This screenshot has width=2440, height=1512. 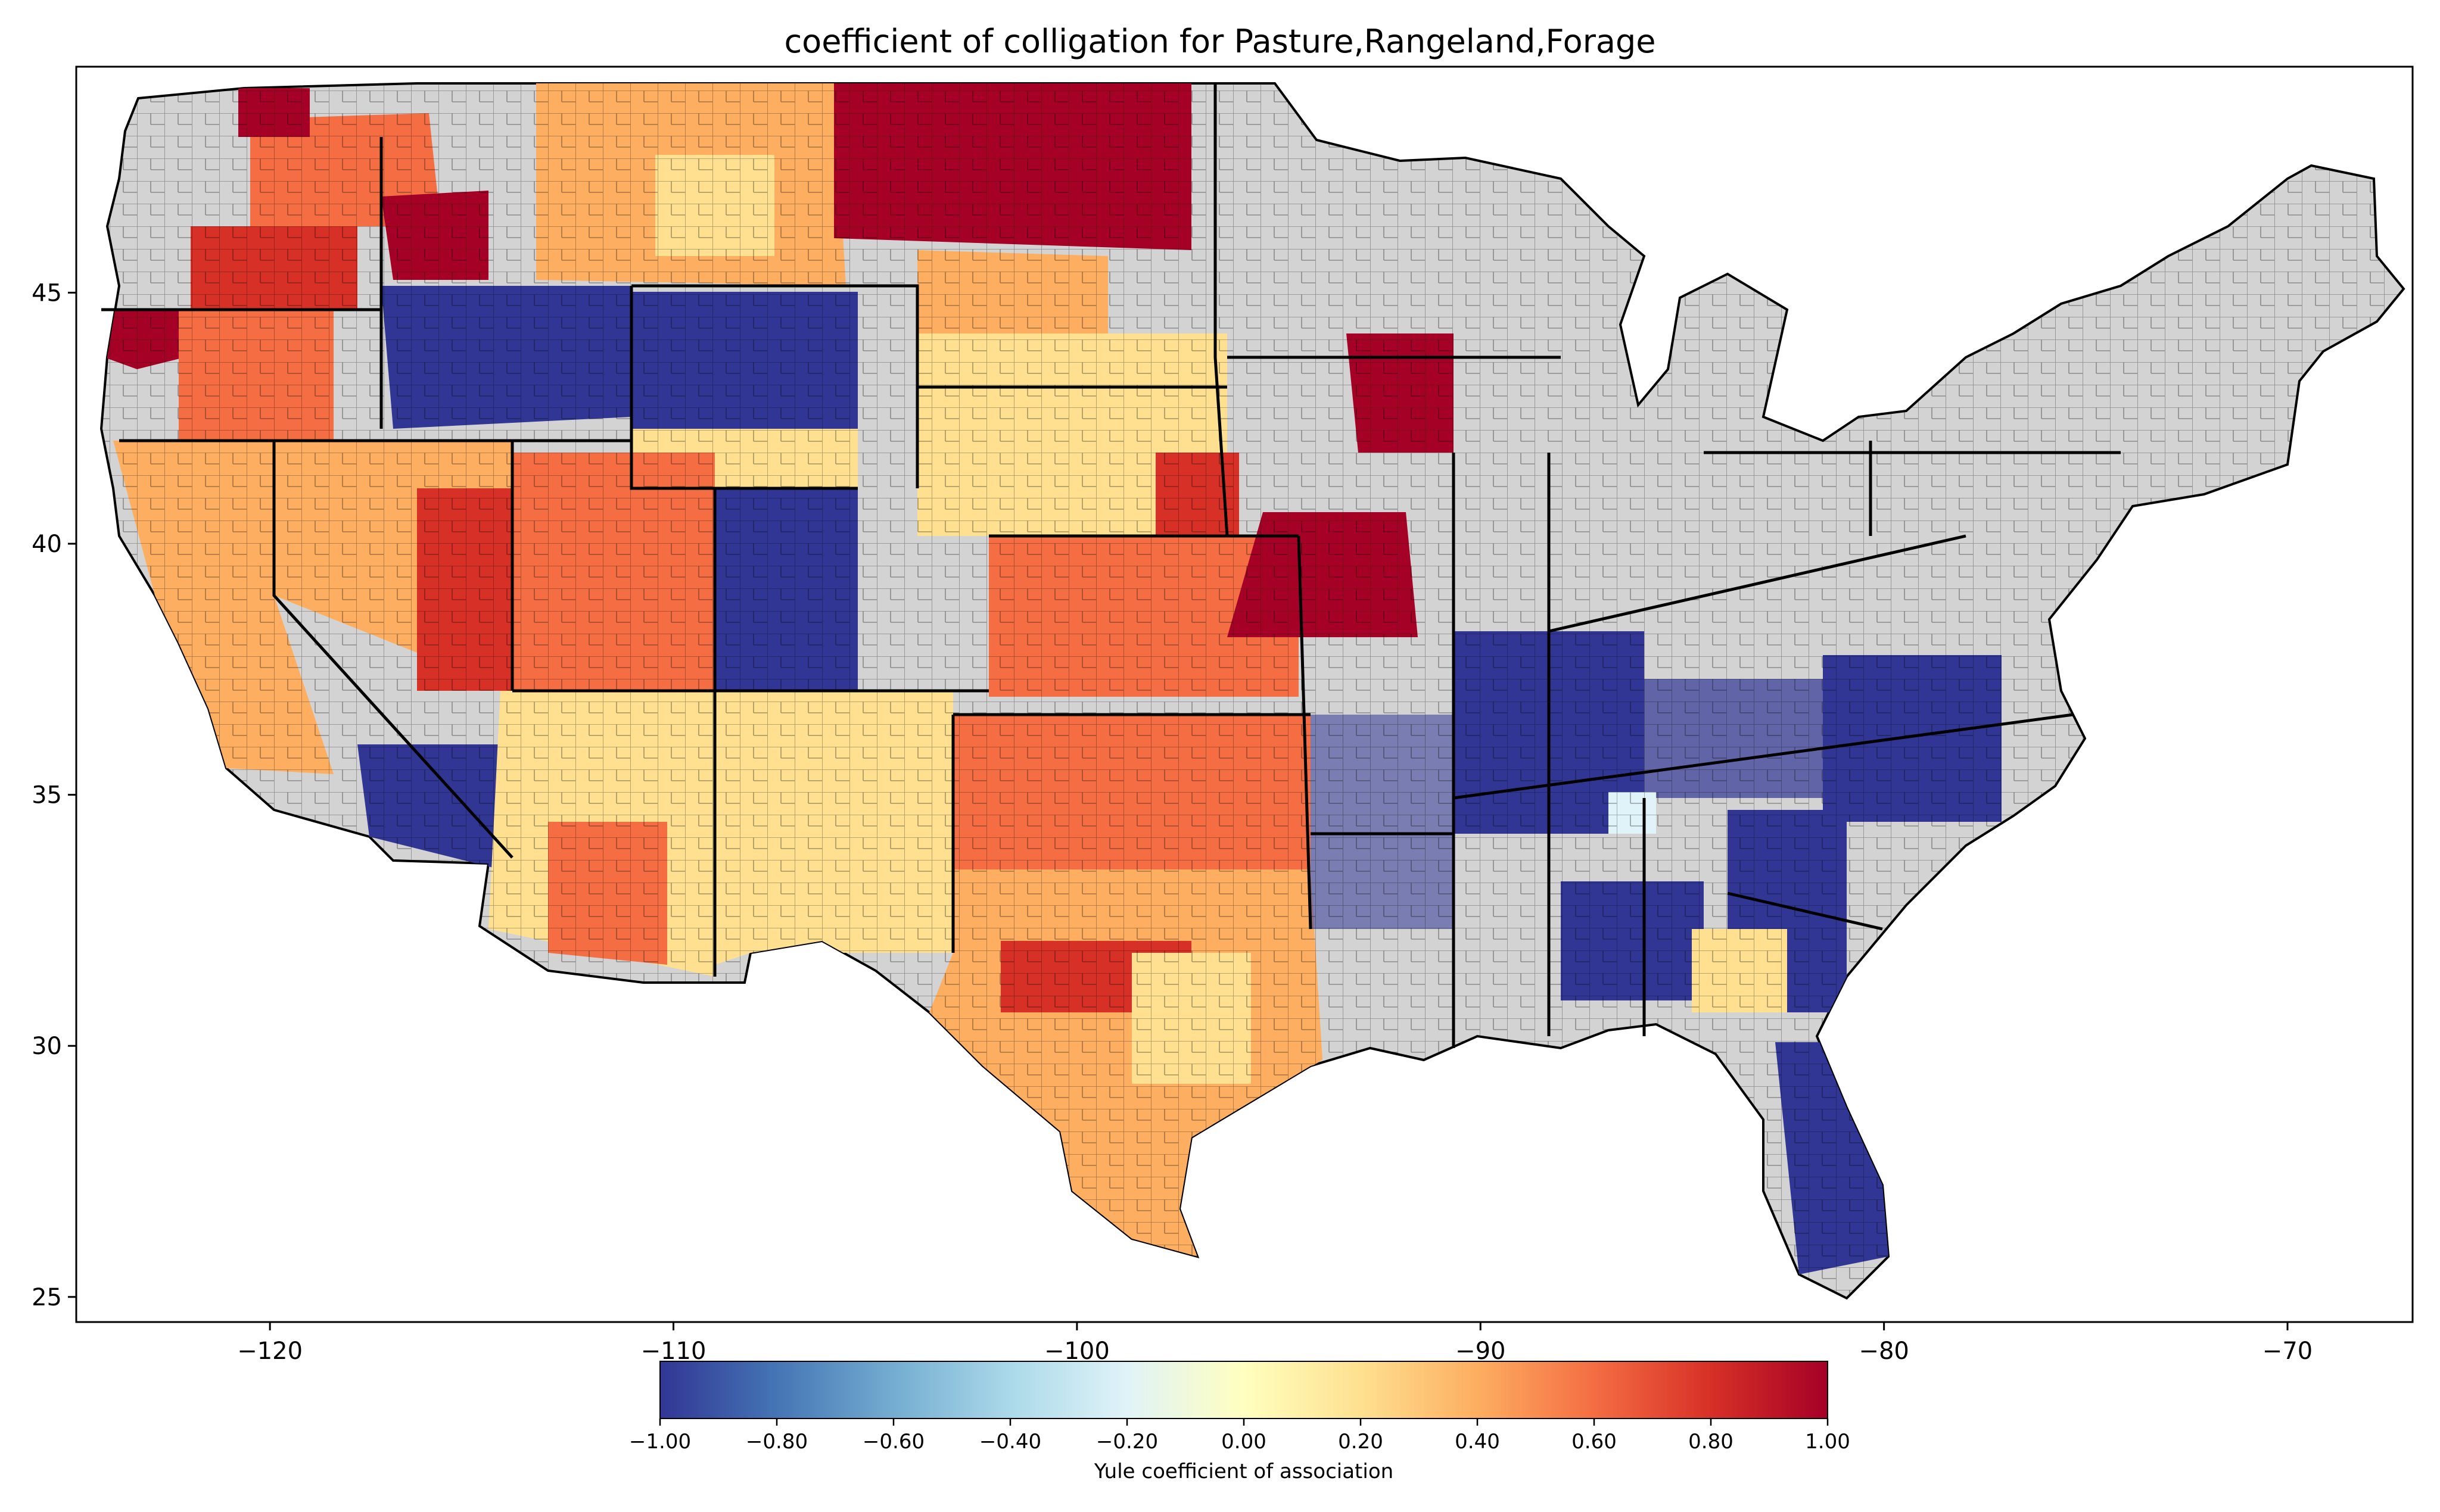 What do you see at coordinates (660, 1442) in the screenshot?
I see `colorbar-tick-label: −1.00` at bounding box center [660, 1442].